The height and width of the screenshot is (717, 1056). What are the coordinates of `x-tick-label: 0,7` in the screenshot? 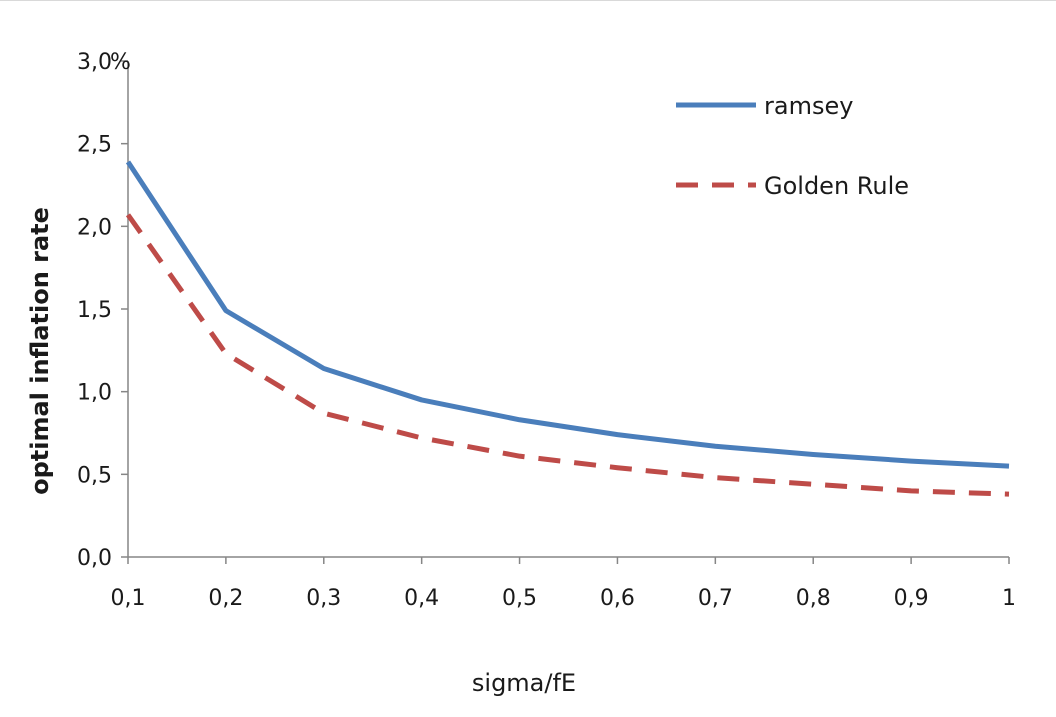 It's located at (715, 598).